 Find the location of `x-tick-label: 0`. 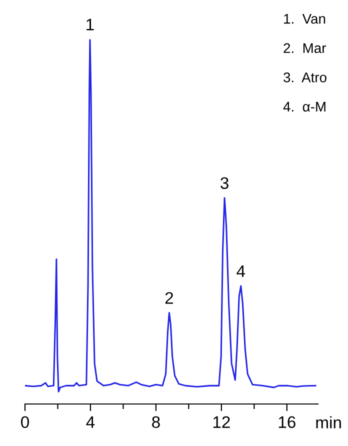

x-tick-label: 0 is located at coordinates (25, 422).